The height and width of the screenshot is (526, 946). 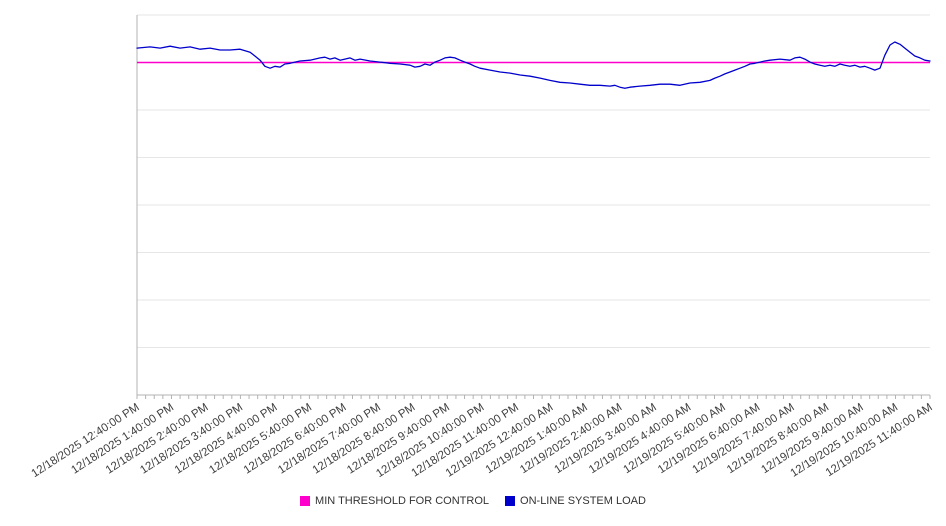 What do you see at coordinates (402, 501) in the screenshot?
I see `legend-label-min-threshold: MIN THRESHOLD FOR CONTROL` at bounding box center [402, 501].